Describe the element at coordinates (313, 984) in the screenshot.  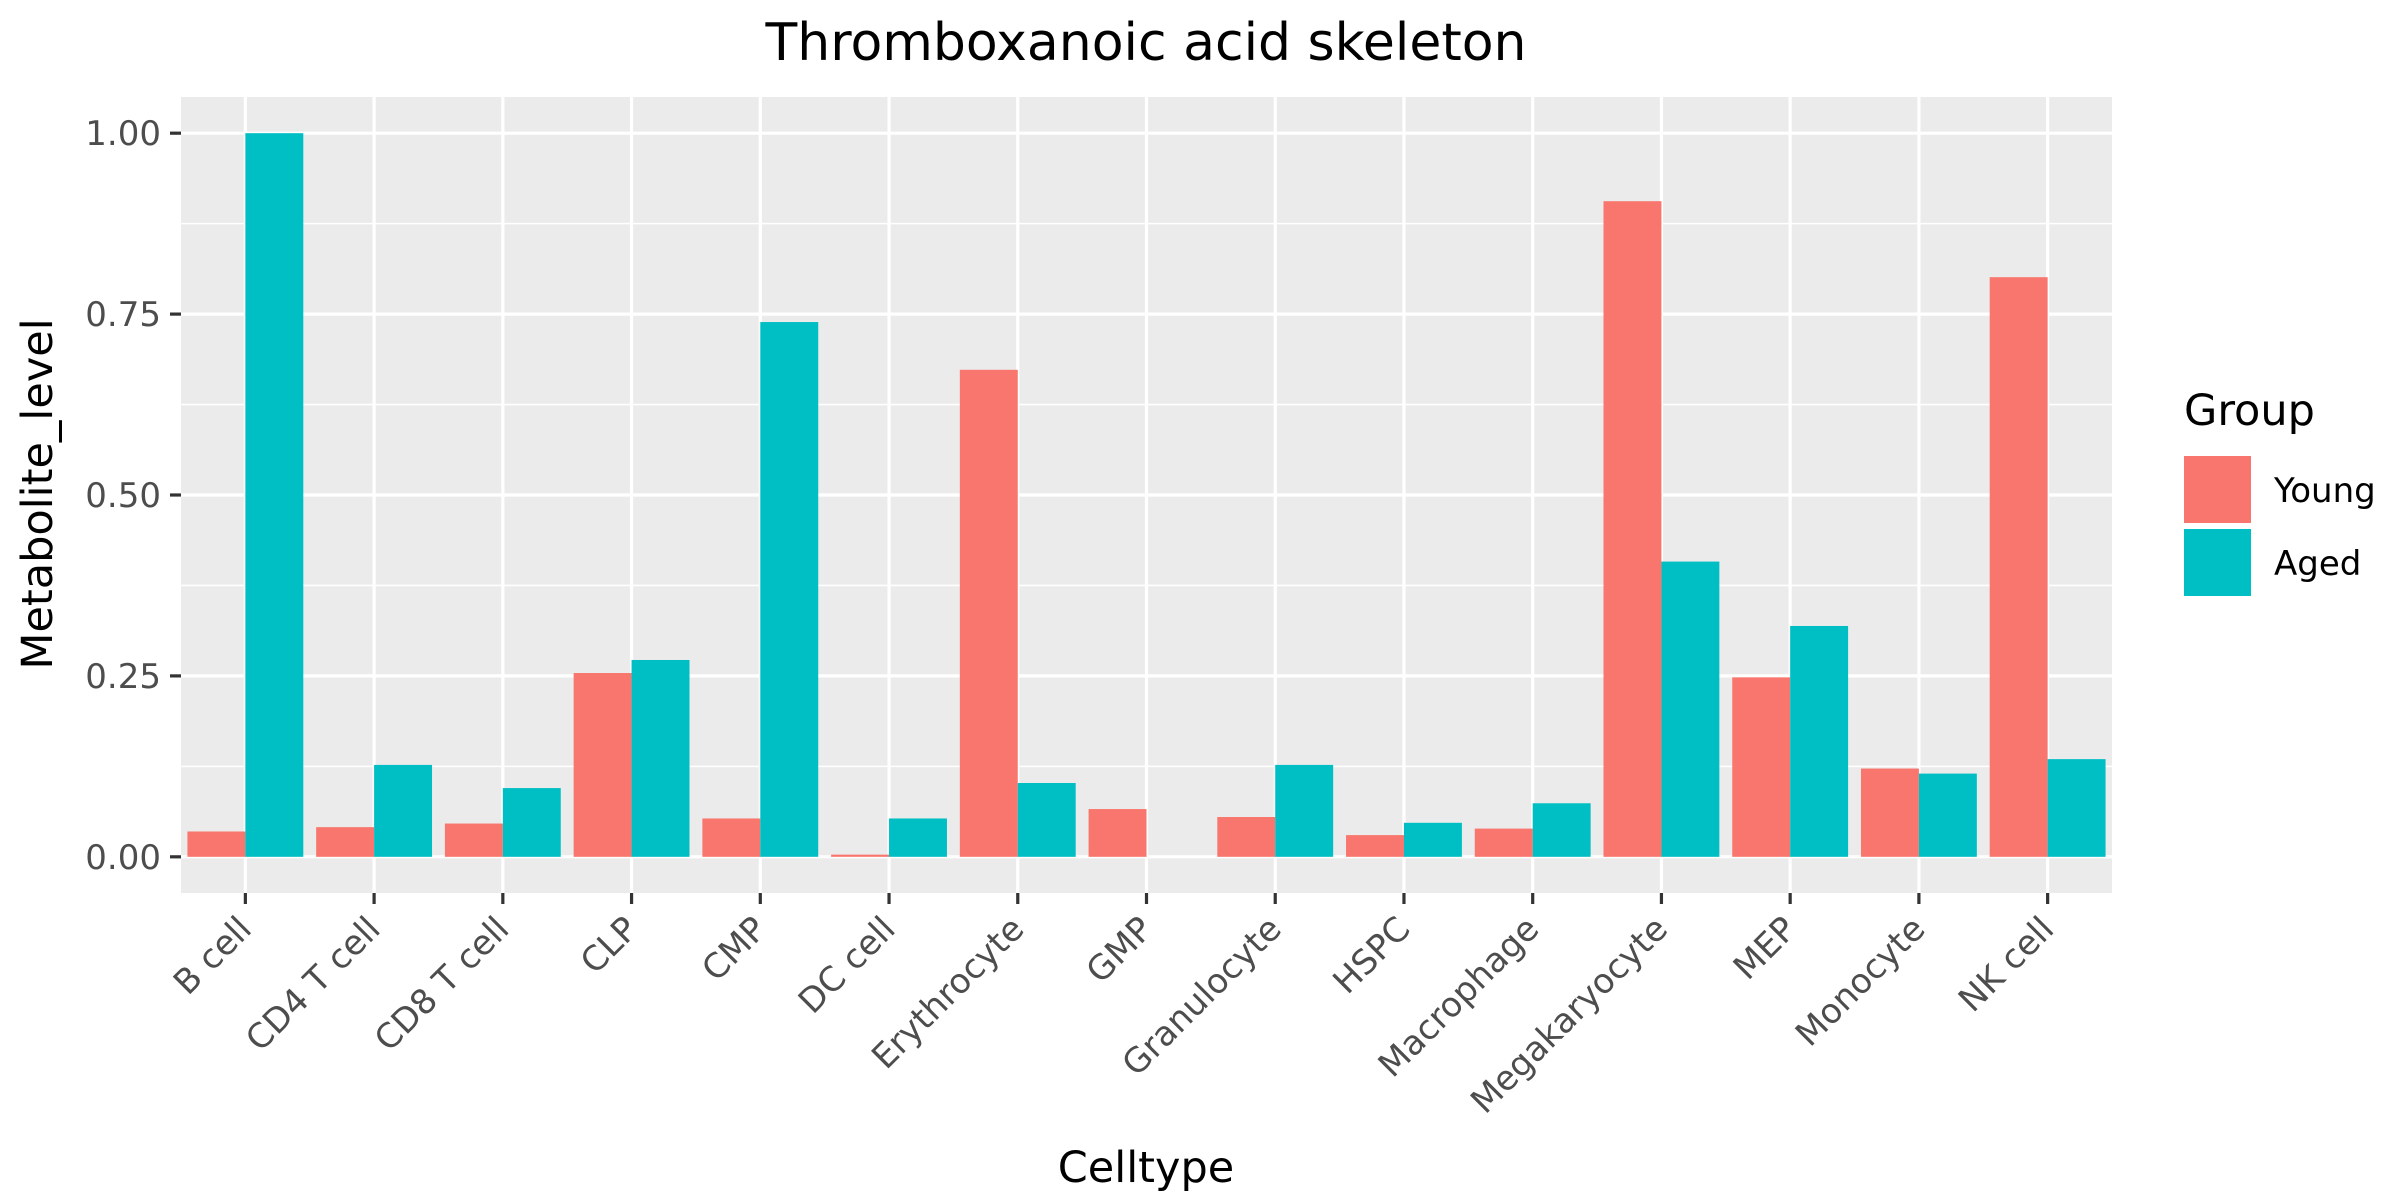
I see `x-tick-label: CD4 T cell` at that location.